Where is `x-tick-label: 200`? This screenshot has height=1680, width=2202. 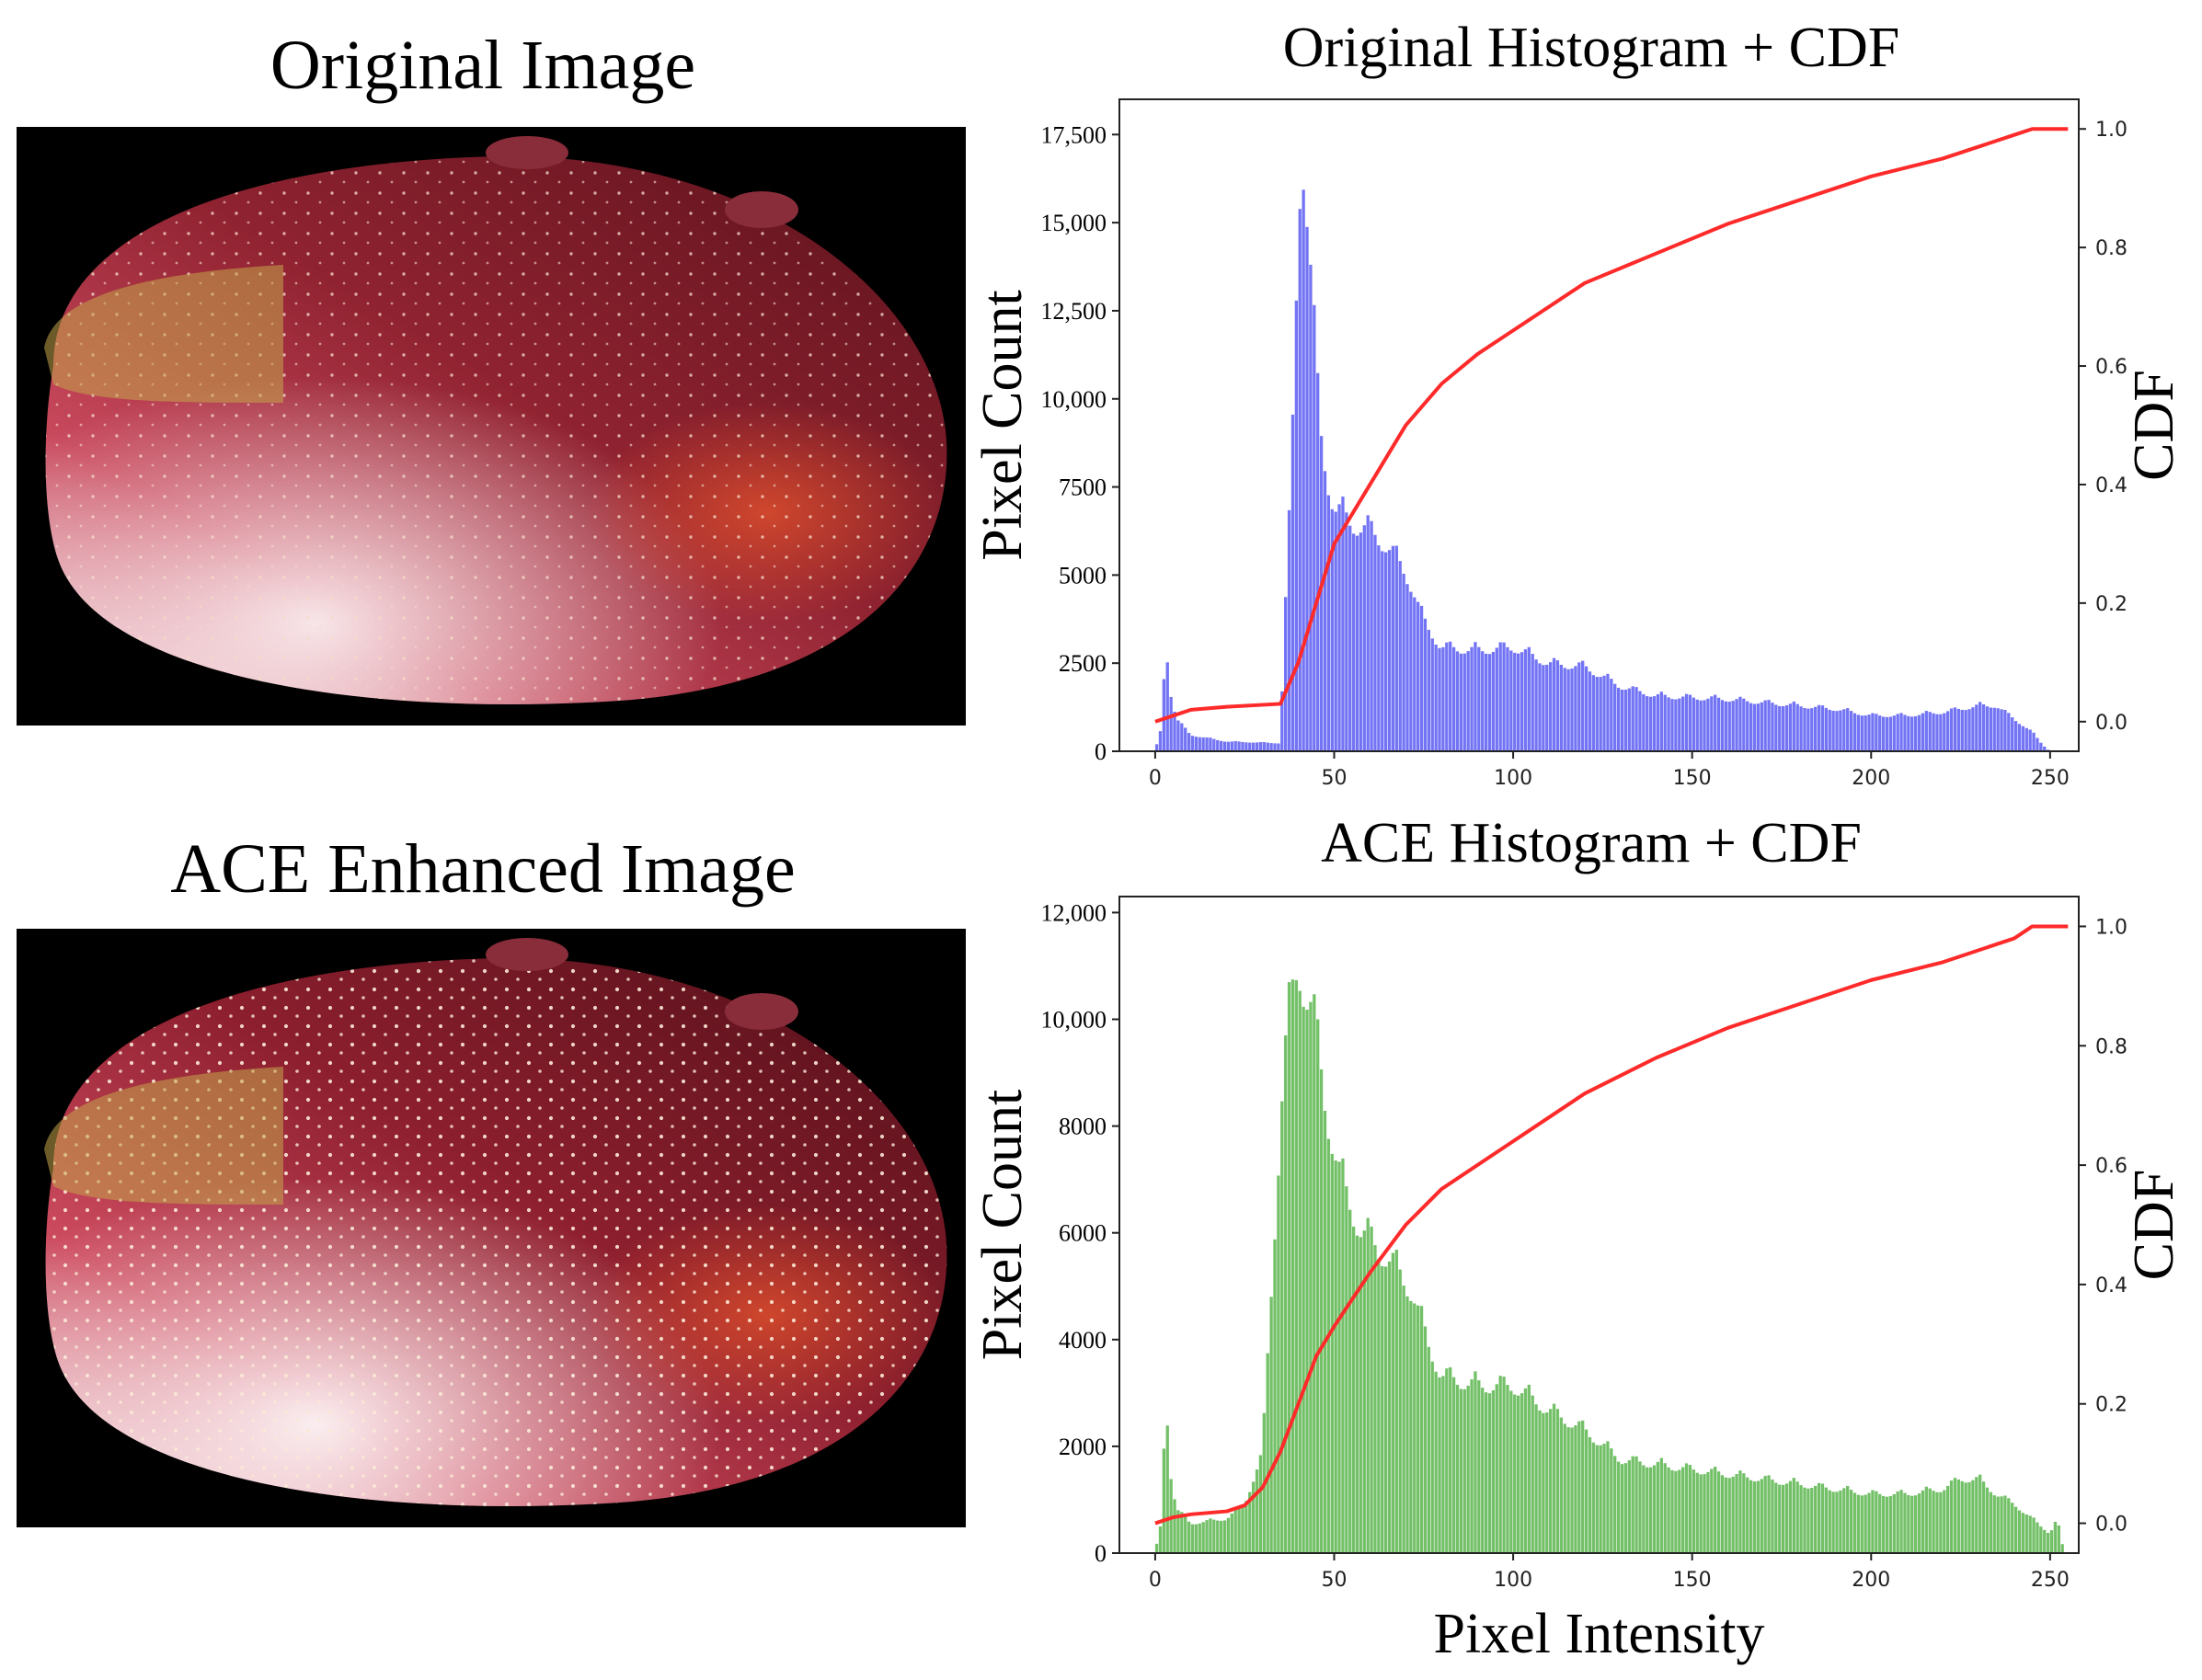 x-tick-label: 200 is located at coordinates (1871, 778).